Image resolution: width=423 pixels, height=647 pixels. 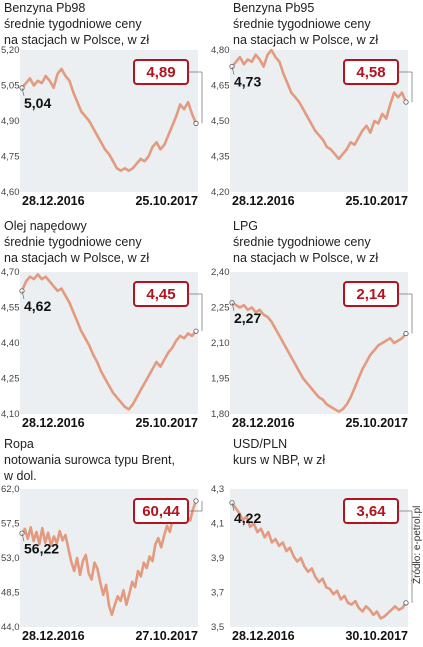 What do you see at coordinates (274, 8) in the screenshot?
I see `title-line-1: Benzyna Pb95` at bounding box center [274, 8].